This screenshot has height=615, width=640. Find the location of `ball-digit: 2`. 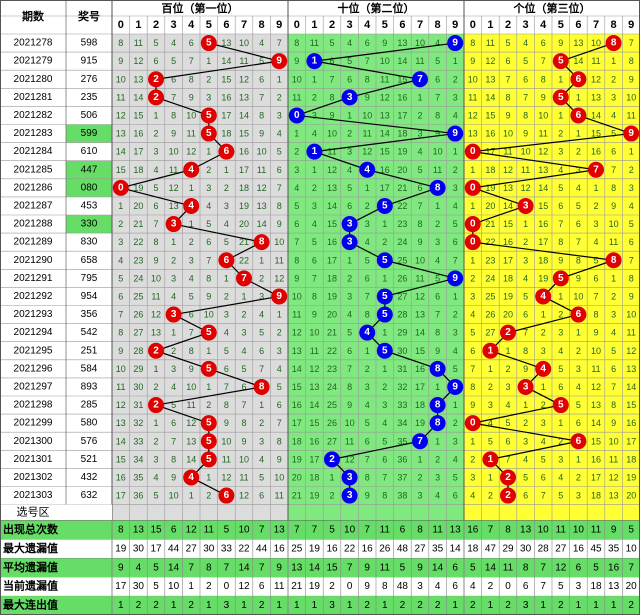

ball-digit: 2 is located at coordinates (156, 97).